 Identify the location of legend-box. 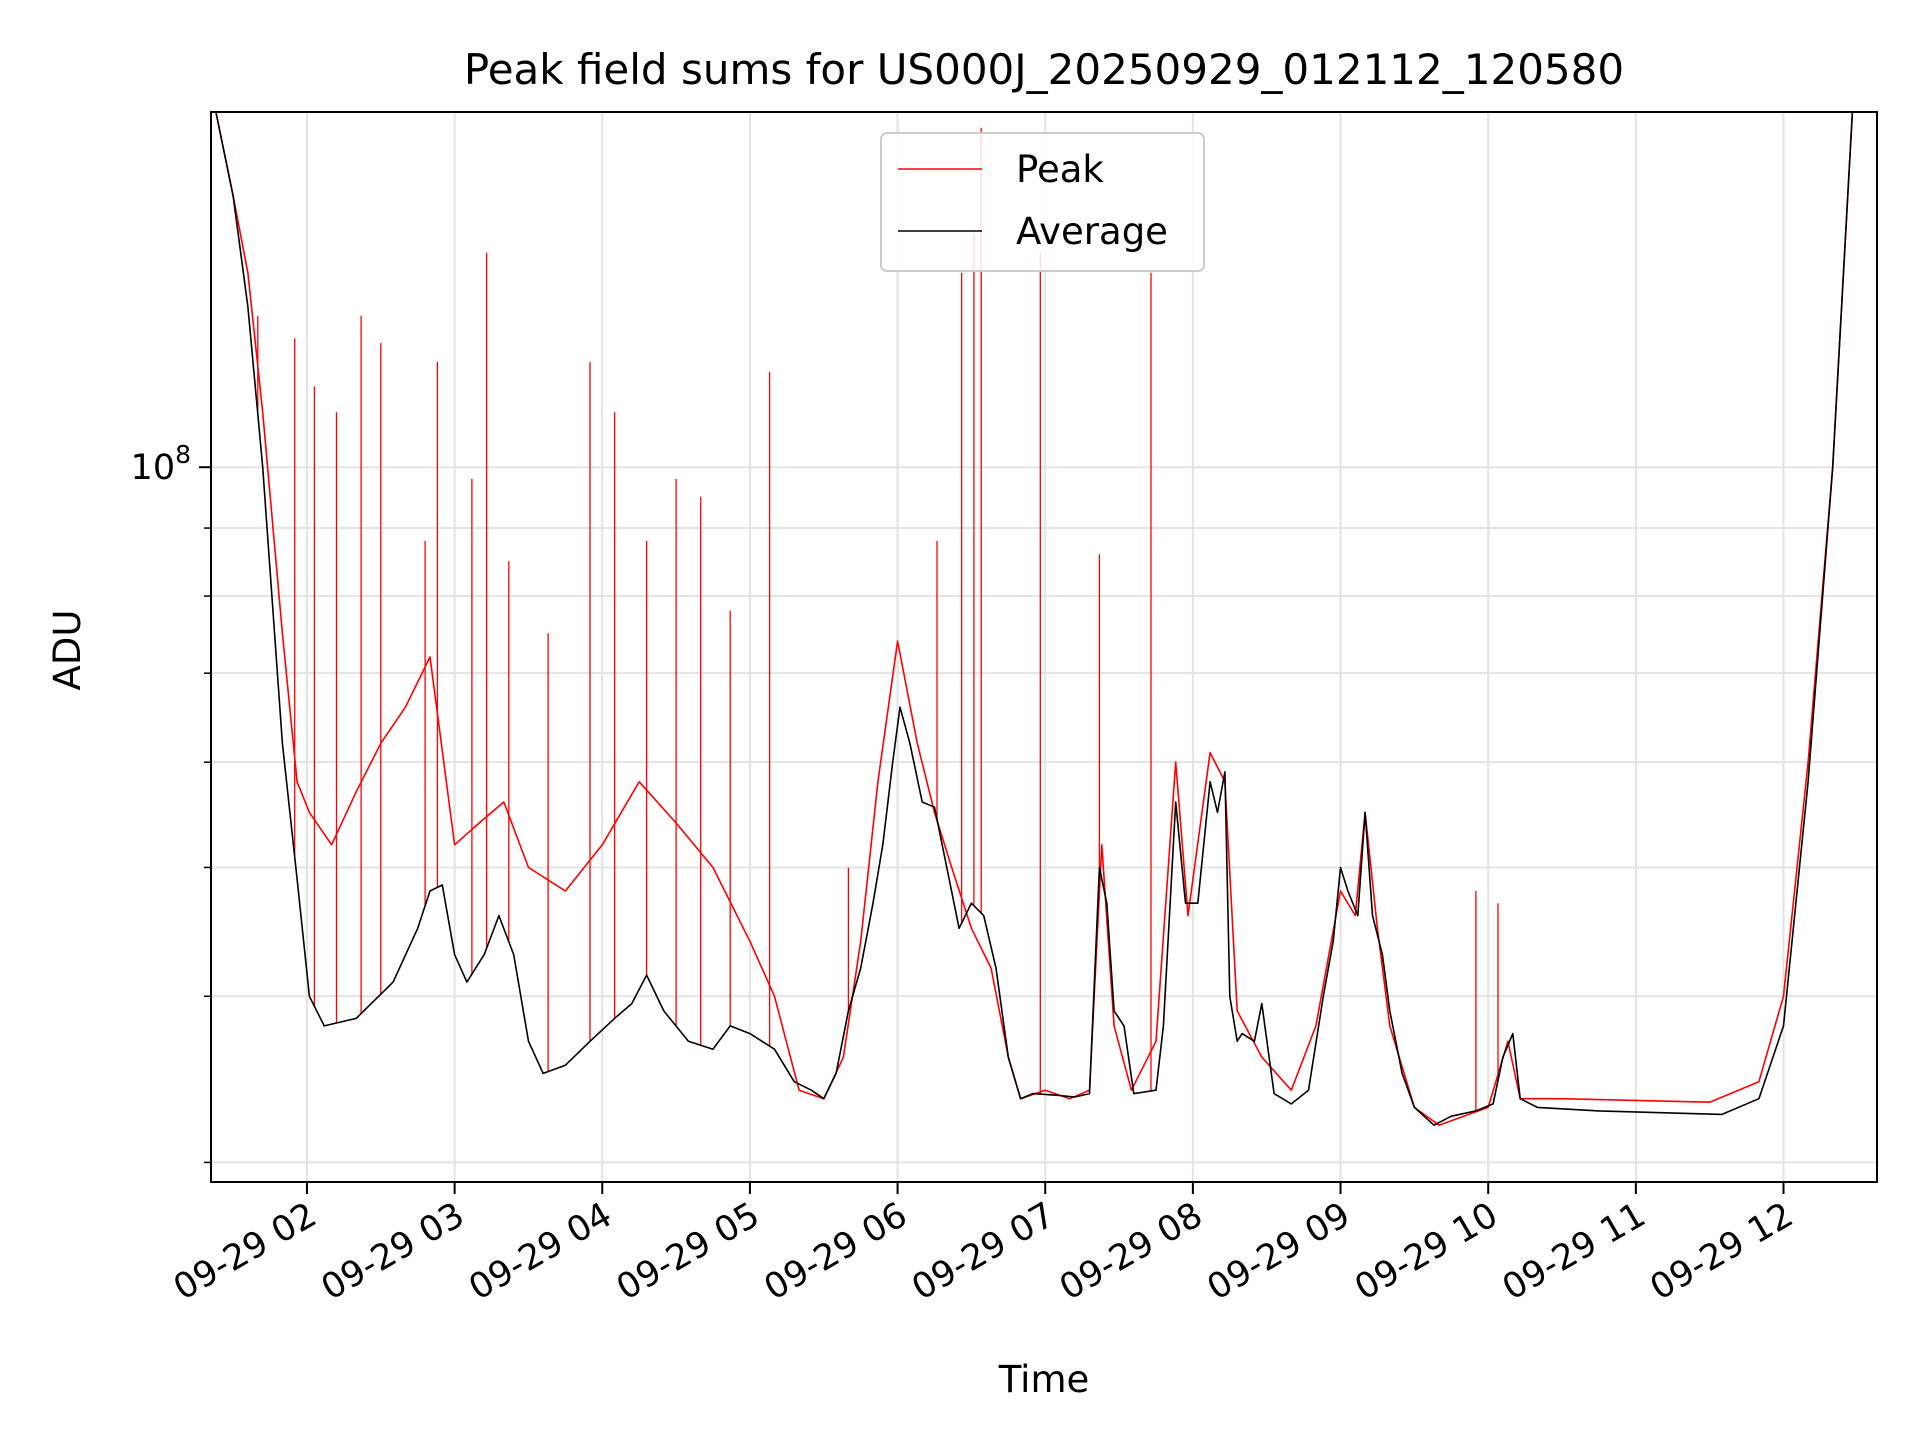
(1042, 202).